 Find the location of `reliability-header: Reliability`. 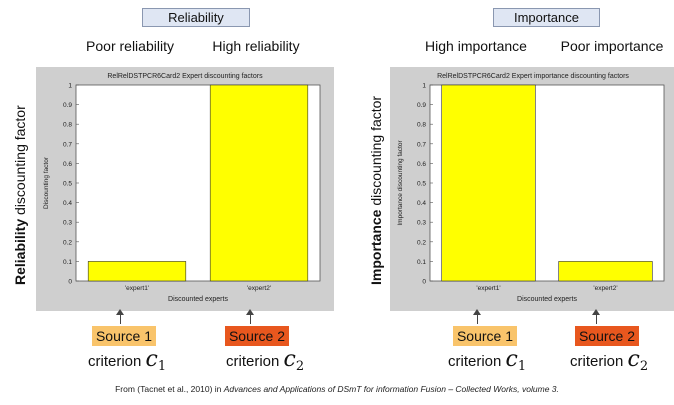

reliability-header: Reliability is located at coordinates (196, 17).